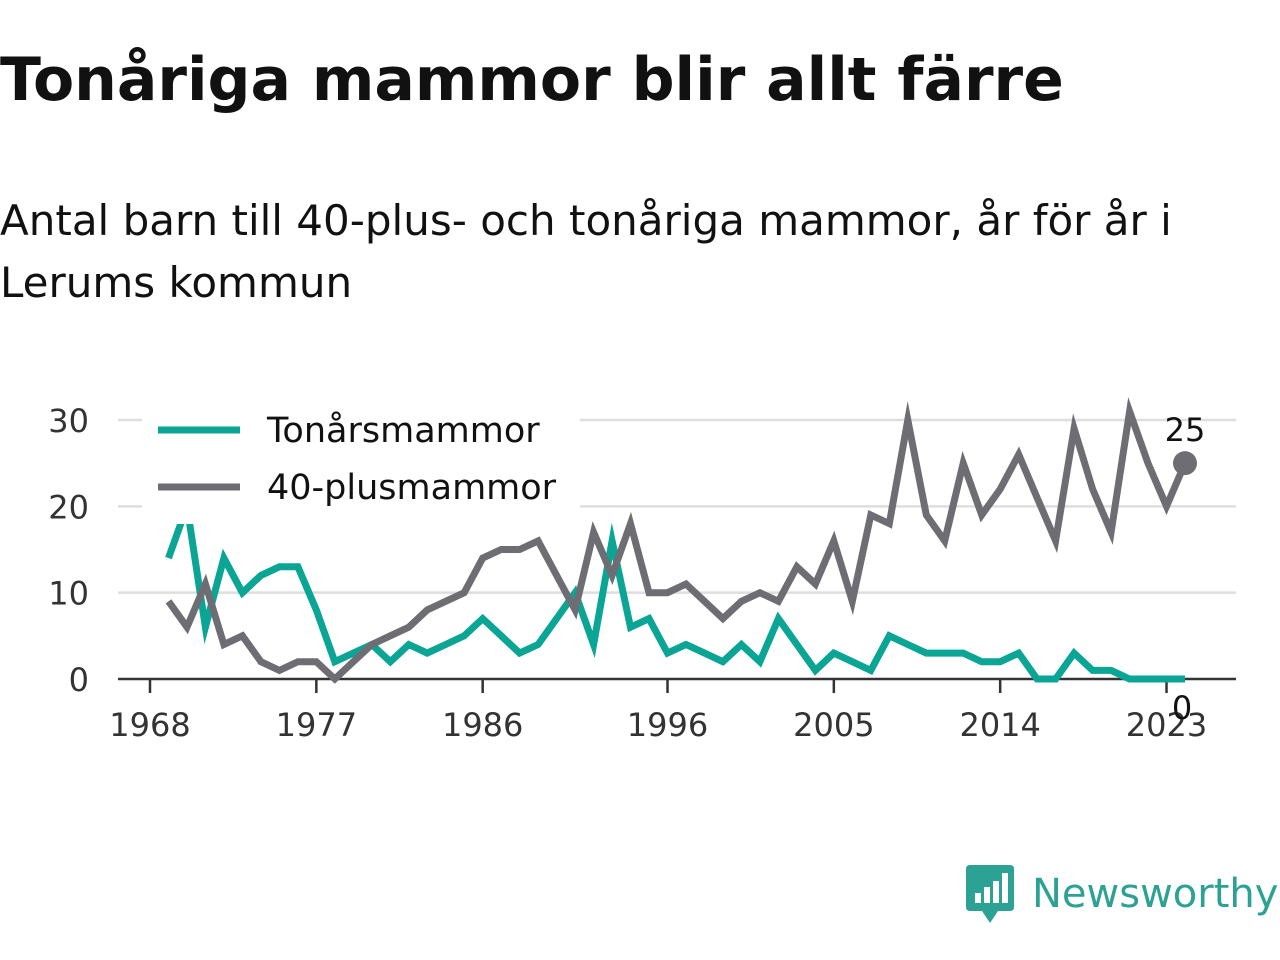 This screenshot has height=960, width=1280. What do you see at coordinates (1185, 569) in the screenshot?
I see `end-labels: 0 25` at bounding box center [1185, 569].